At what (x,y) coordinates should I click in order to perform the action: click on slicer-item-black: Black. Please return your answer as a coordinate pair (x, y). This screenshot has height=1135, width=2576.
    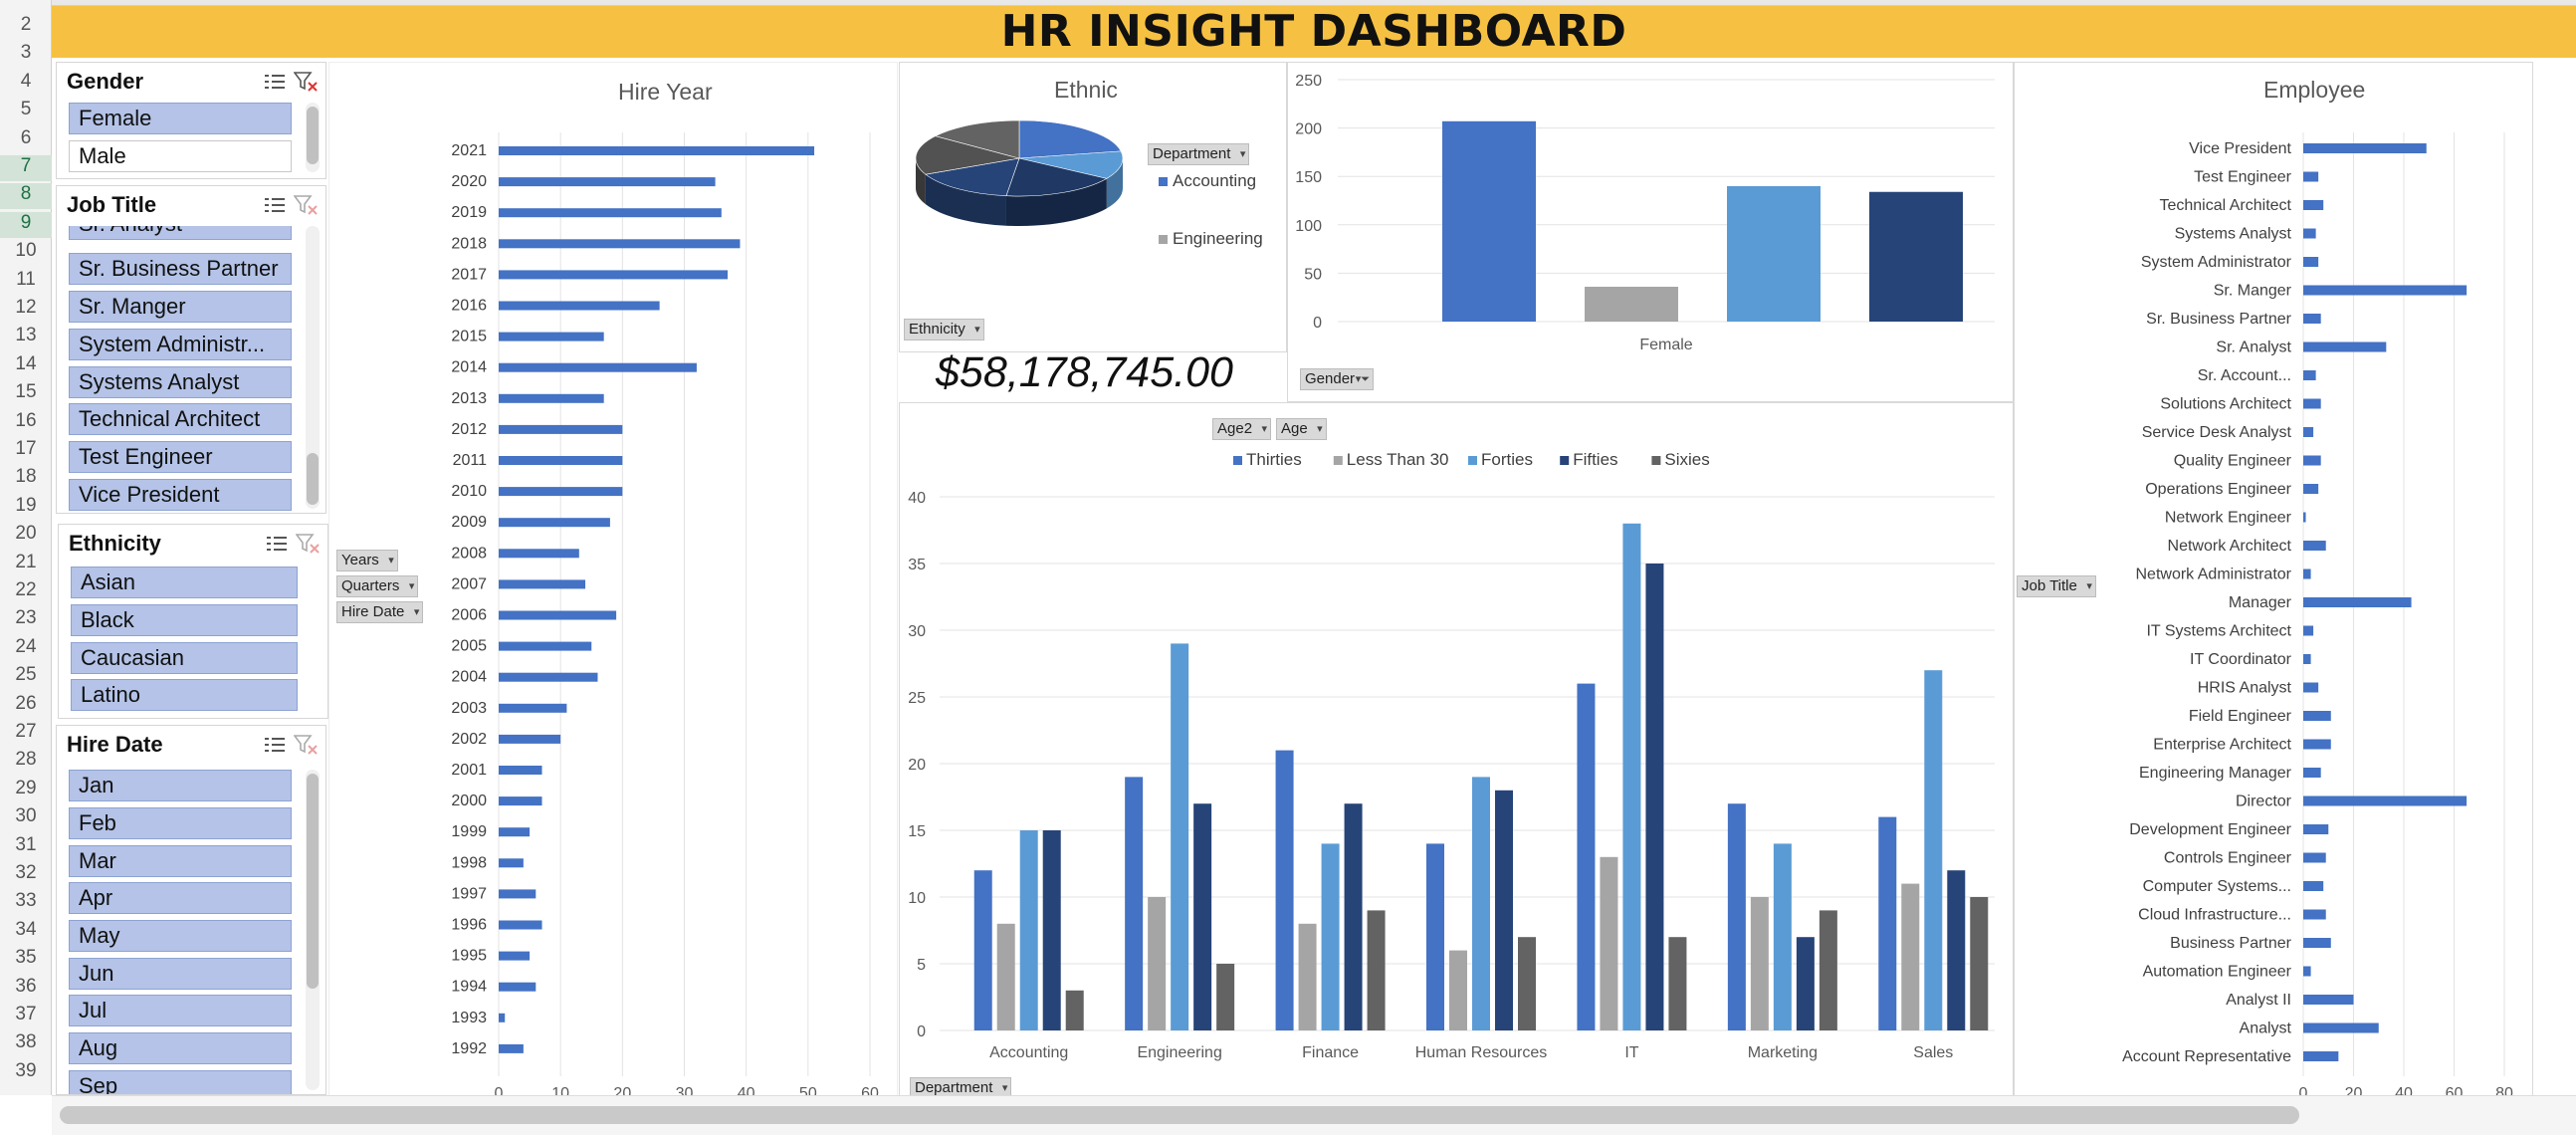
    Looking at the image, I should click on (184, 620).